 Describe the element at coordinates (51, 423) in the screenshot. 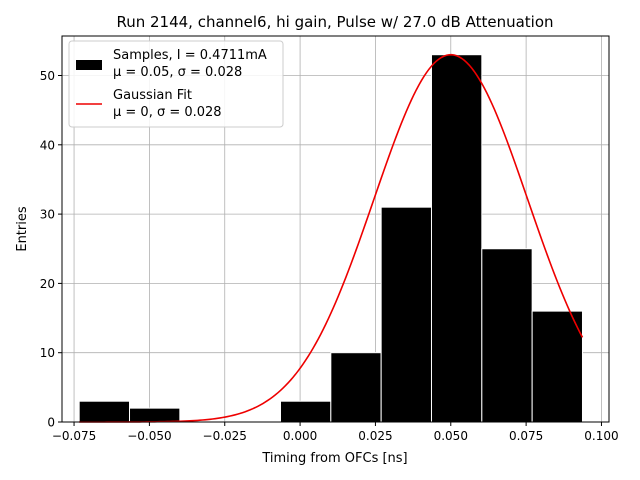

I see `y-tick-label: 0` at that location.